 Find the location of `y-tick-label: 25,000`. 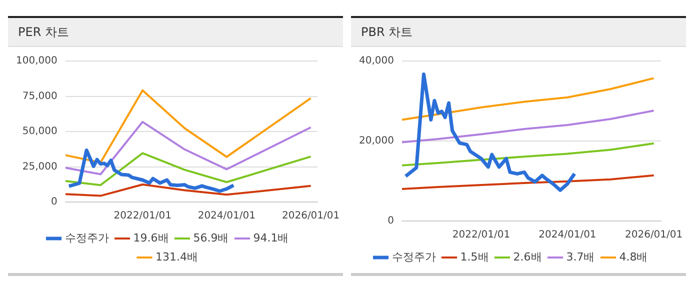

y-tick-label: 25,000 is located at coordinates (40, 166).